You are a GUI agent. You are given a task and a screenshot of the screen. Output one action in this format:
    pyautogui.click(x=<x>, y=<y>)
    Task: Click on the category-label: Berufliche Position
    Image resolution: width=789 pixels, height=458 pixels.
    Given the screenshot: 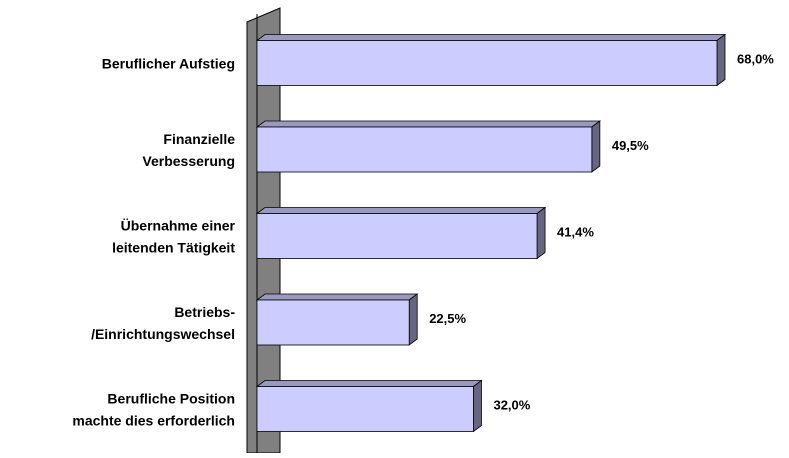 What is the action you would take?
    pyautogui.click(x=171, y=399)
    